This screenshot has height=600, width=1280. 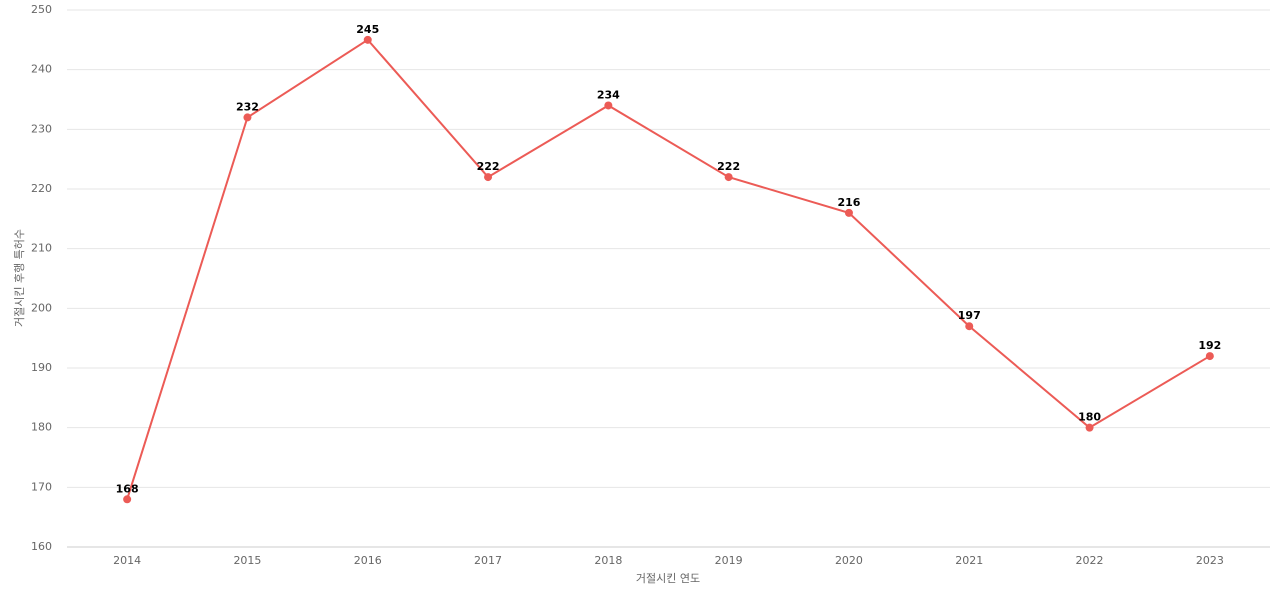 What do you see at coordinates (41, 427) in the screenshot?
I see `y-tick-label: 180` at bounding box center [41, 427].